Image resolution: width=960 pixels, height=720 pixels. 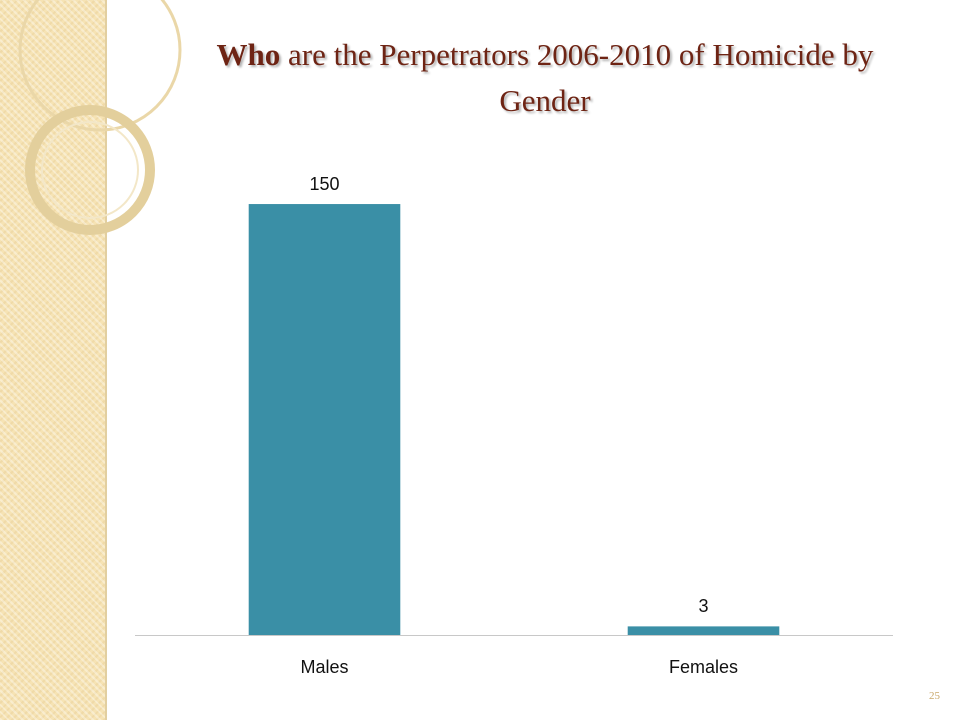 I want to click on x-tick-label: Males, so click(x=324, y=667).